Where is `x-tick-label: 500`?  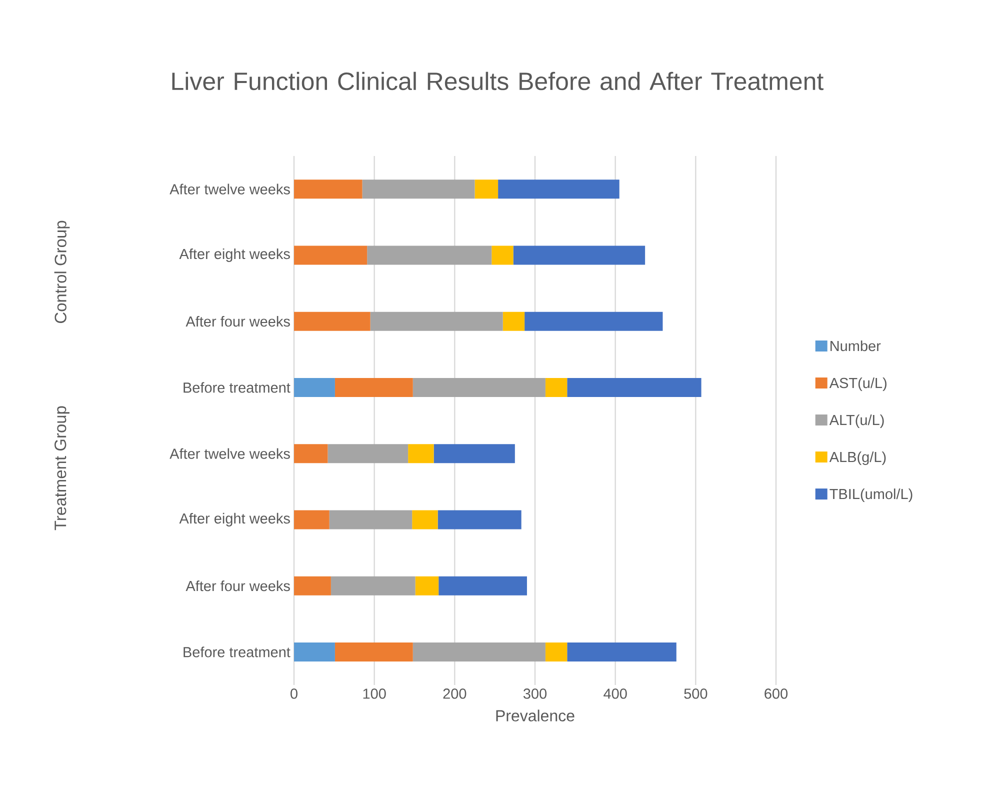 x-tick-label: 500 is located at coordinates (696, 693).